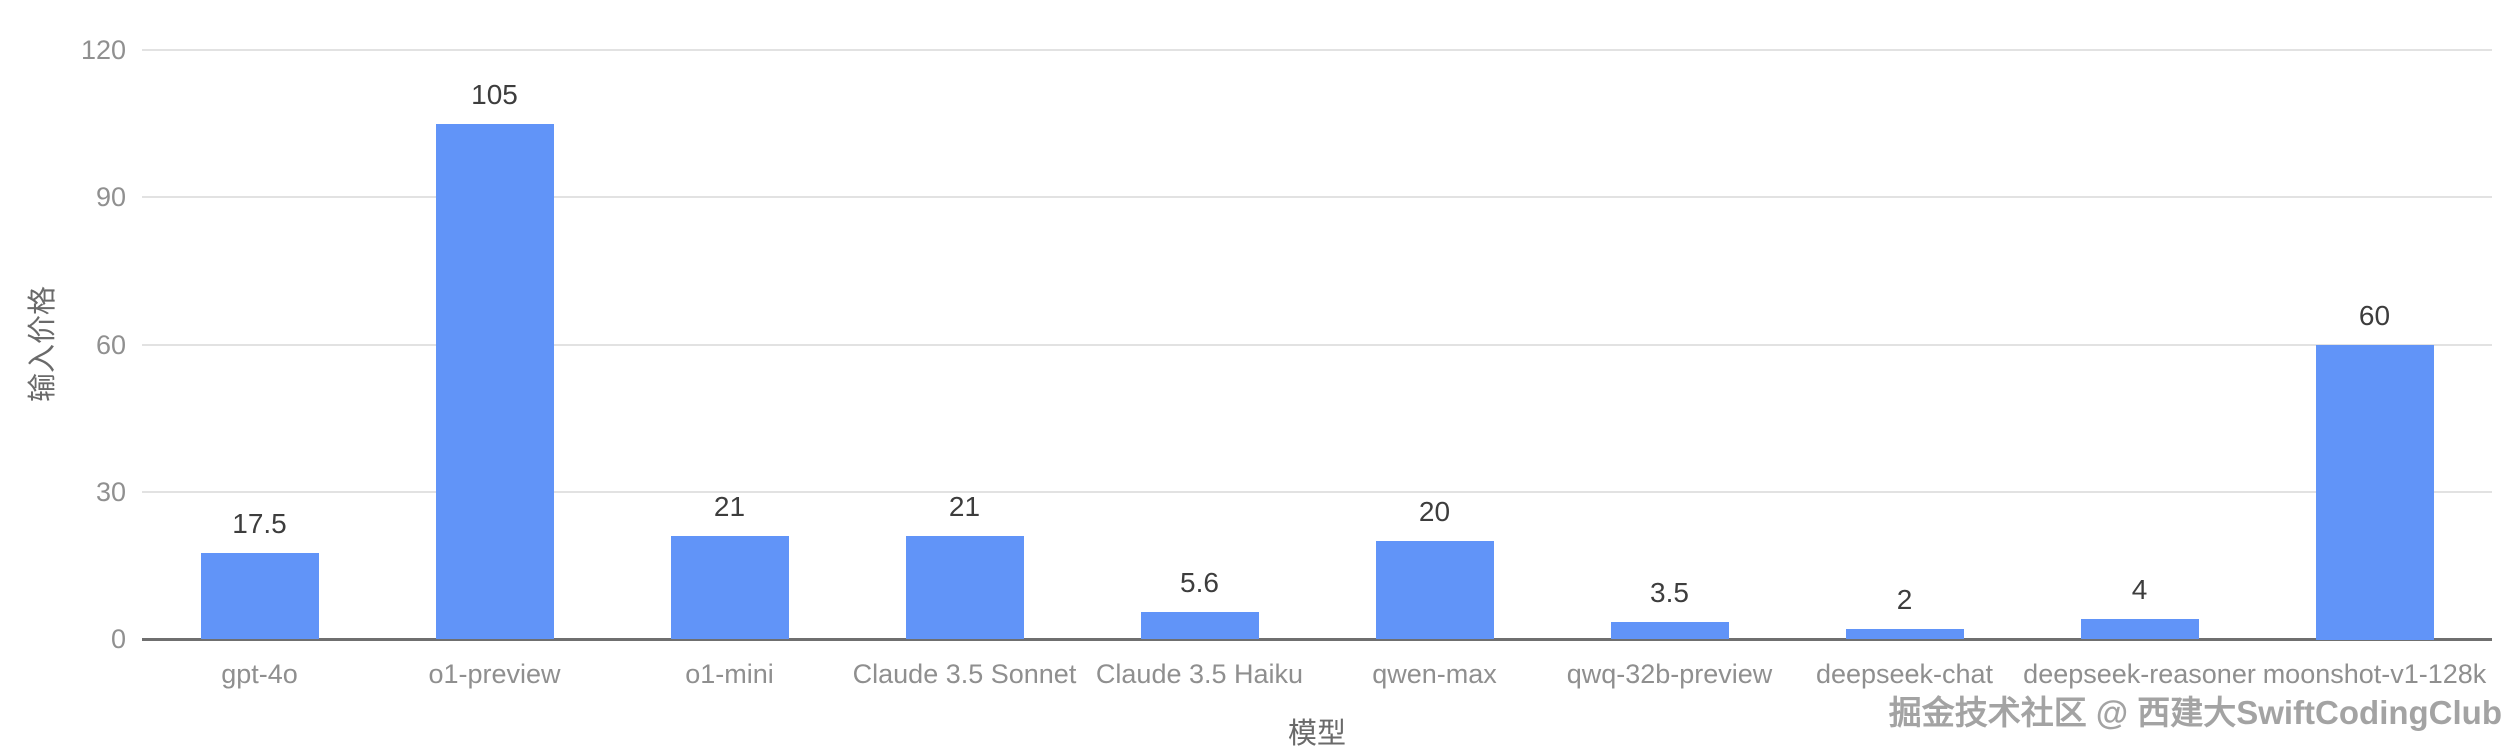 Image resolution: width=2510 pixels, height=748 pixels. I want to click on bar-moonshot-v1-128k, so click(2375, 492).